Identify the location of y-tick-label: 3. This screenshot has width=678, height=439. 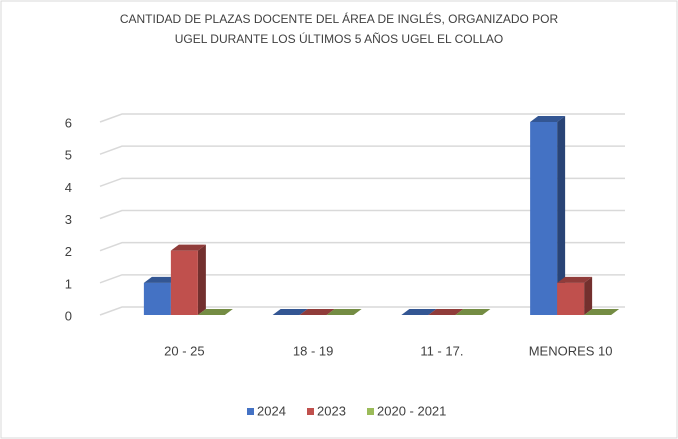
(68, 219).